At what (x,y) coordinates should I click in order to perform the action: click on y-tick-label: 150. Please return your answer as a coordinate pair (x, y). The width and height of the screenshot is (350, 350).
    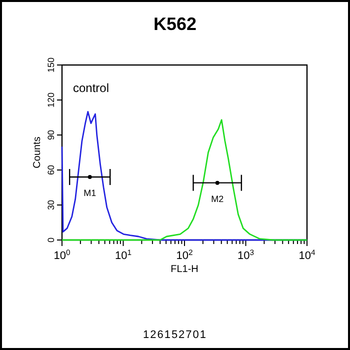
    Looking at the image, I should click on (51, 65).